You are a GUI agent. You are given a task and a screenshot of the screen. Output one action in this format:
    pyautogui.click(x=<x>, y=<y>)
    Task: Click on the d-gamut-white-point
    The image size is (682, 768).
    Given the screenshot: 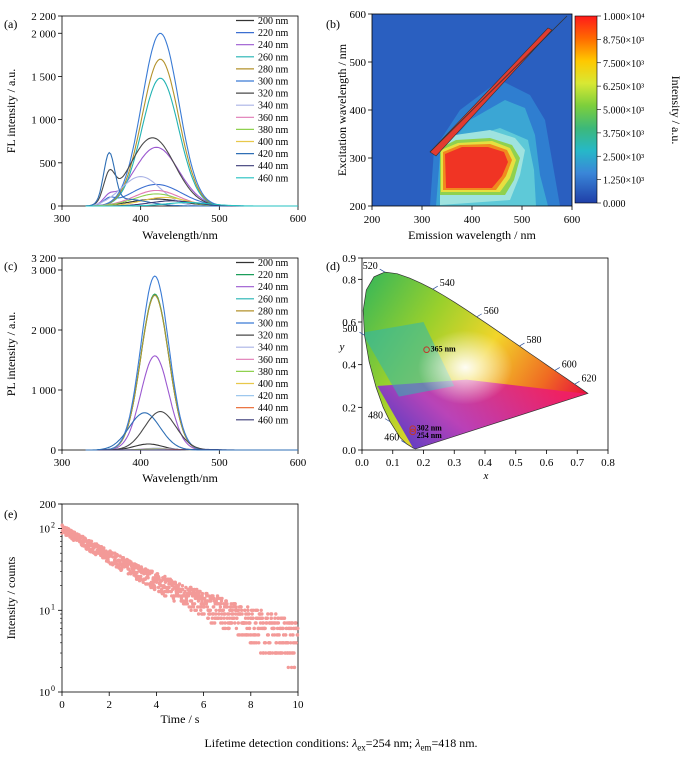 What is the action you would take?
    pyautogui.click(x=475, y=360)
    